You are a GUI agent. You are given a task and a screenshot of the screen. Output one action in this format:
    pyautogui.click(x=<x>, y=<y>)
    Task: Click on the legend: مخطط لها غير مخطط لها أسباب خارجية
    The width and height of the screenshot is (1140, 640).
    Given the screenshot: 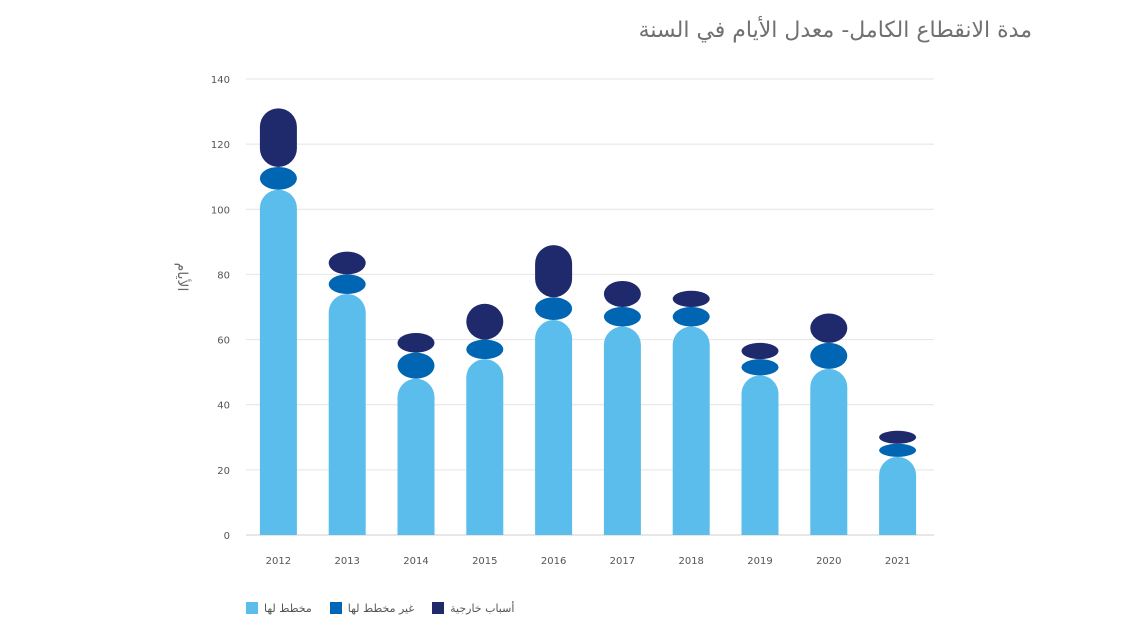 What is the action you would take?
    pyautogui.click(x=389, y=608)
    